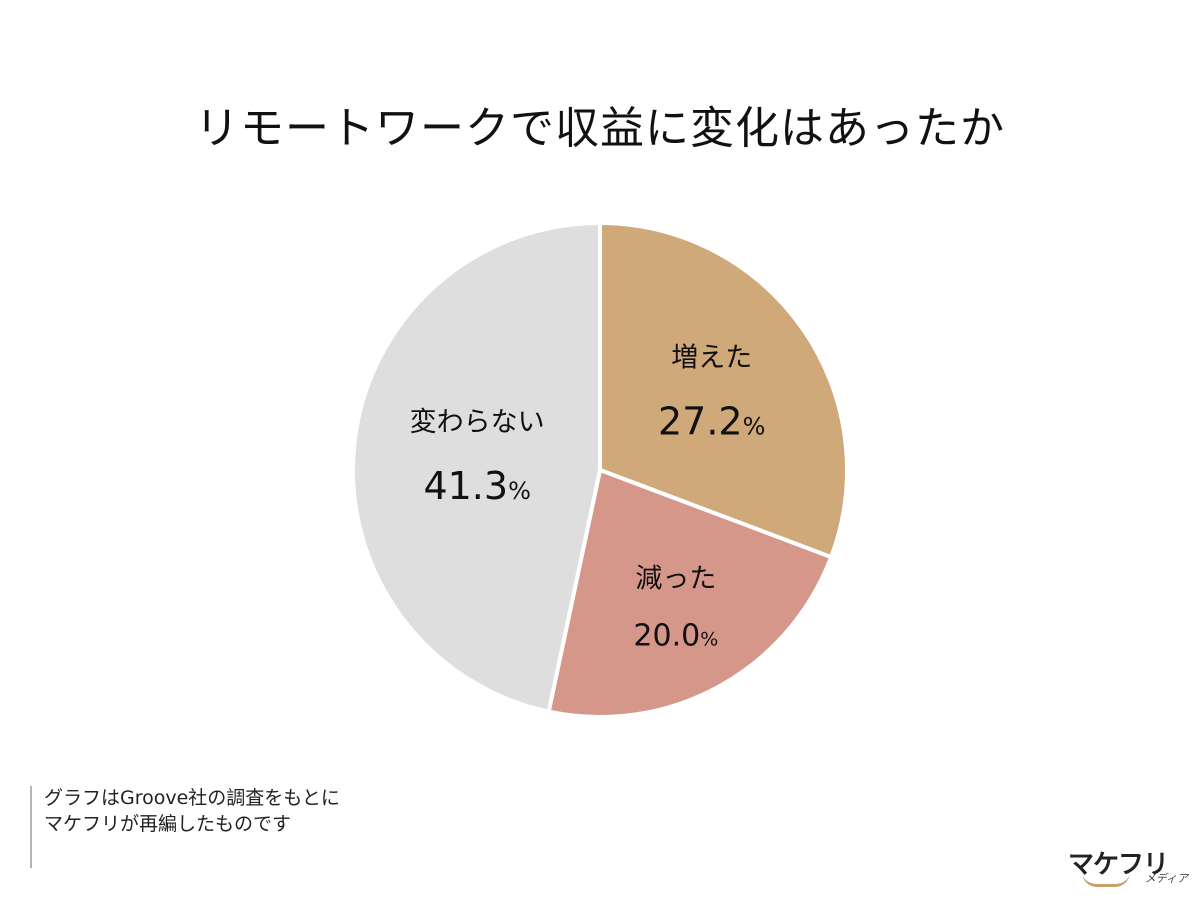  What do you see at coordinates (711, 358) in the screenshot?
I see `slice-name-label-1: 増えた` at bounding box center [711, 358].